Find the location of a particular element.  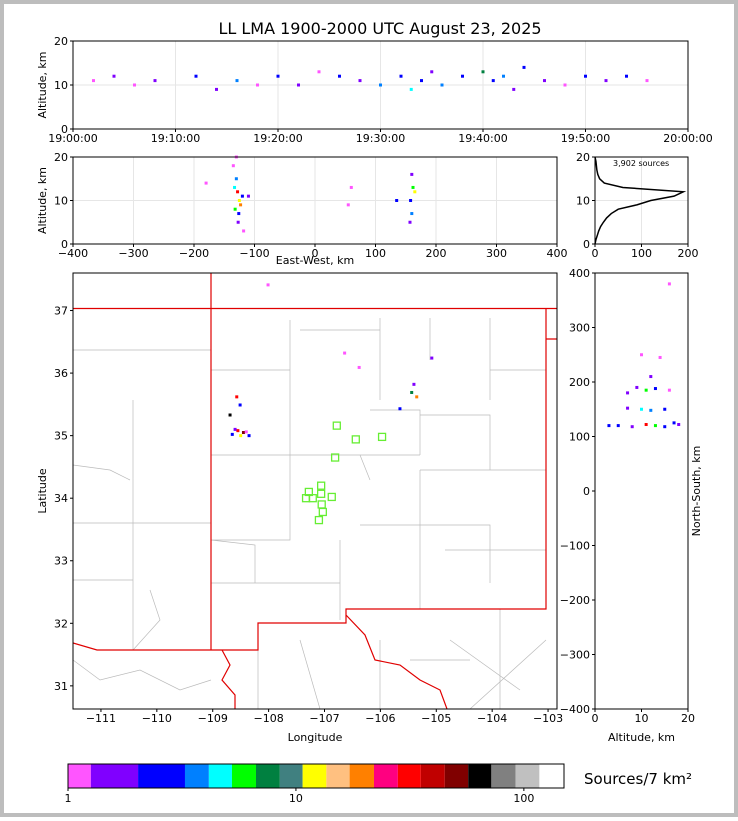

y-axis-label: Latitude is located at coordinates (42, 491).